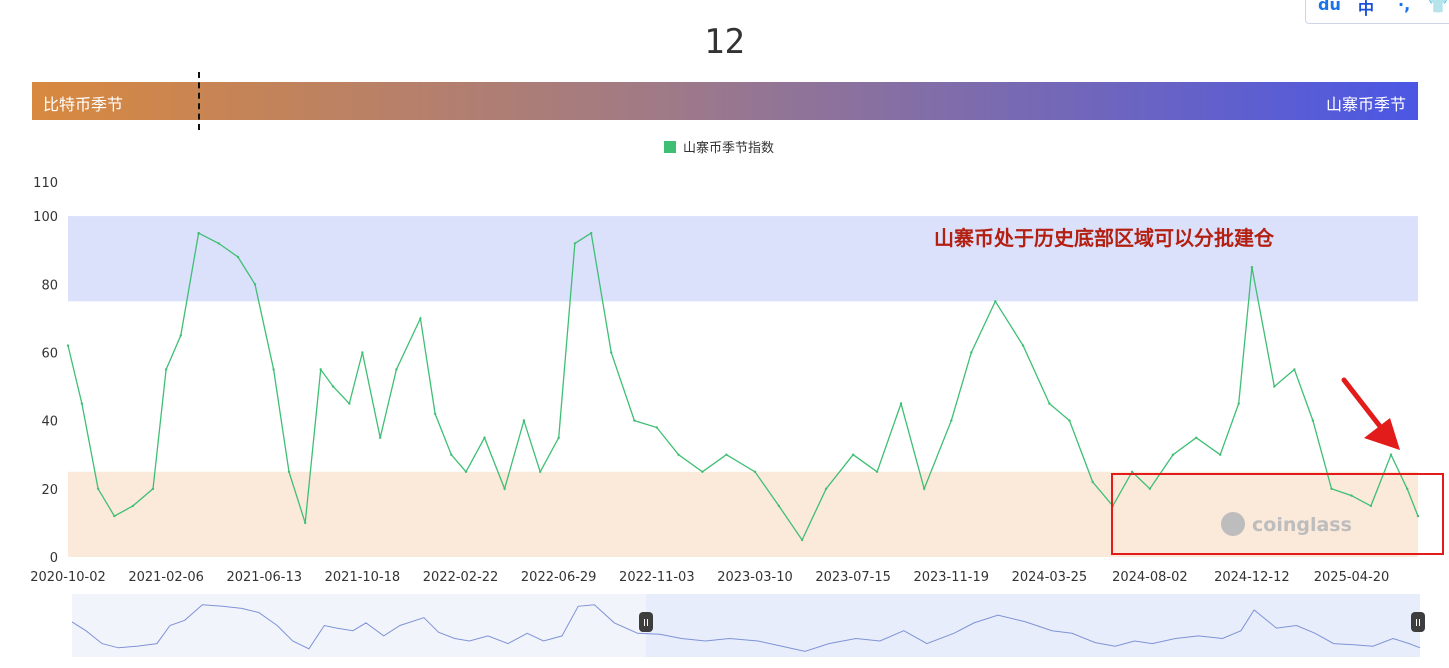  I want to click on y-tick-label: 20, so click(49, 490).